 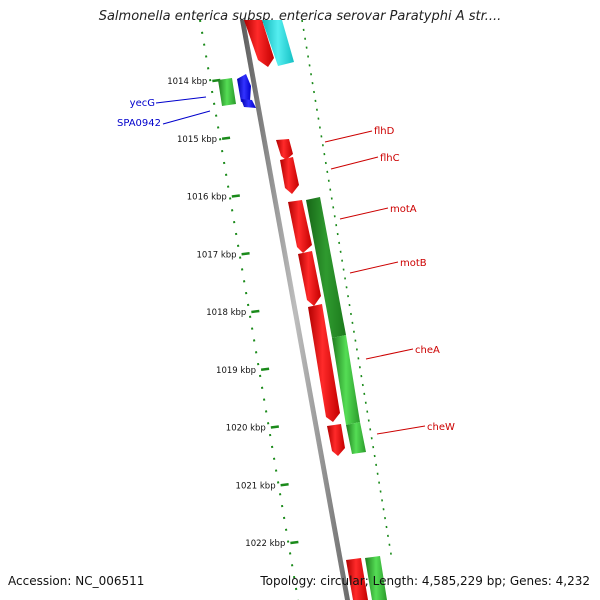 What do you see at coordinates (248, 103) in the screenshot?
I see `gene-SPA0942-arrow` at bounding box center [248, 103].